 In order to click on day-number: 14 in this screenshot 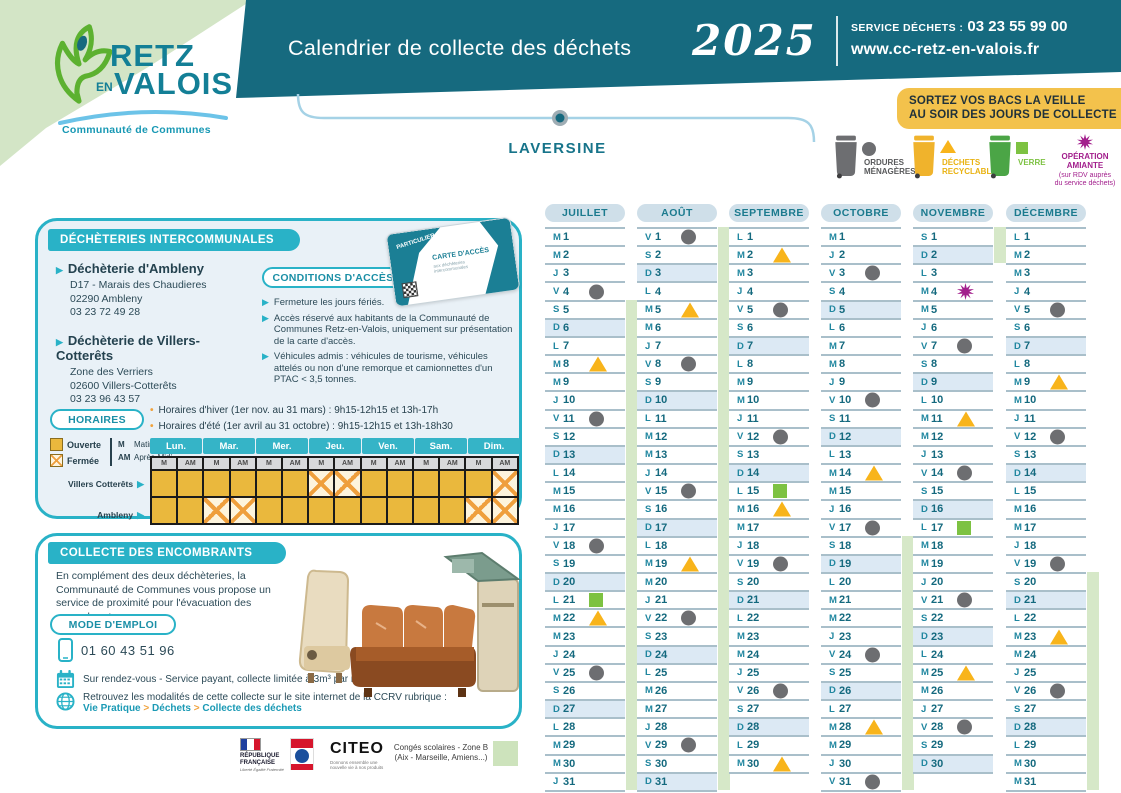, I will do `click(1030, 473)`.